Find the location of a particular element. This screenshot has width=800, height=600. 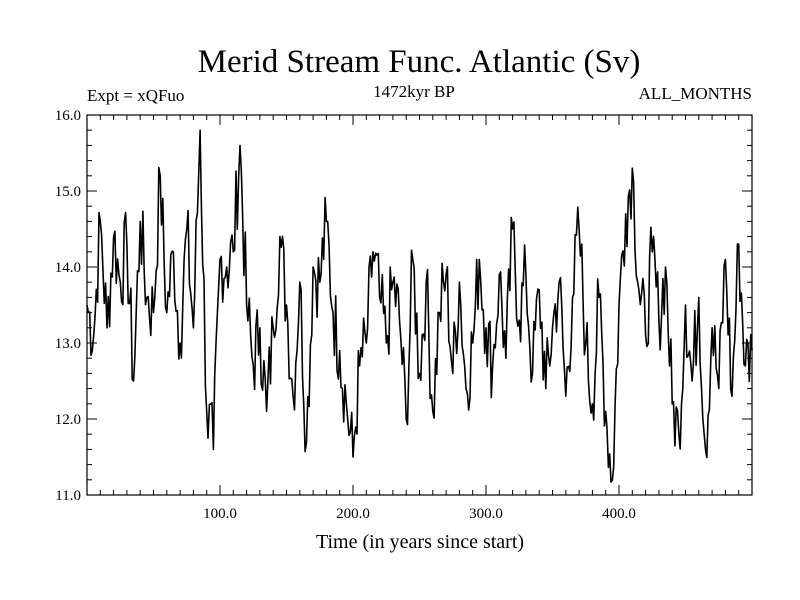

y-tick-label: 14.0 is located at coordinates (68, 268).